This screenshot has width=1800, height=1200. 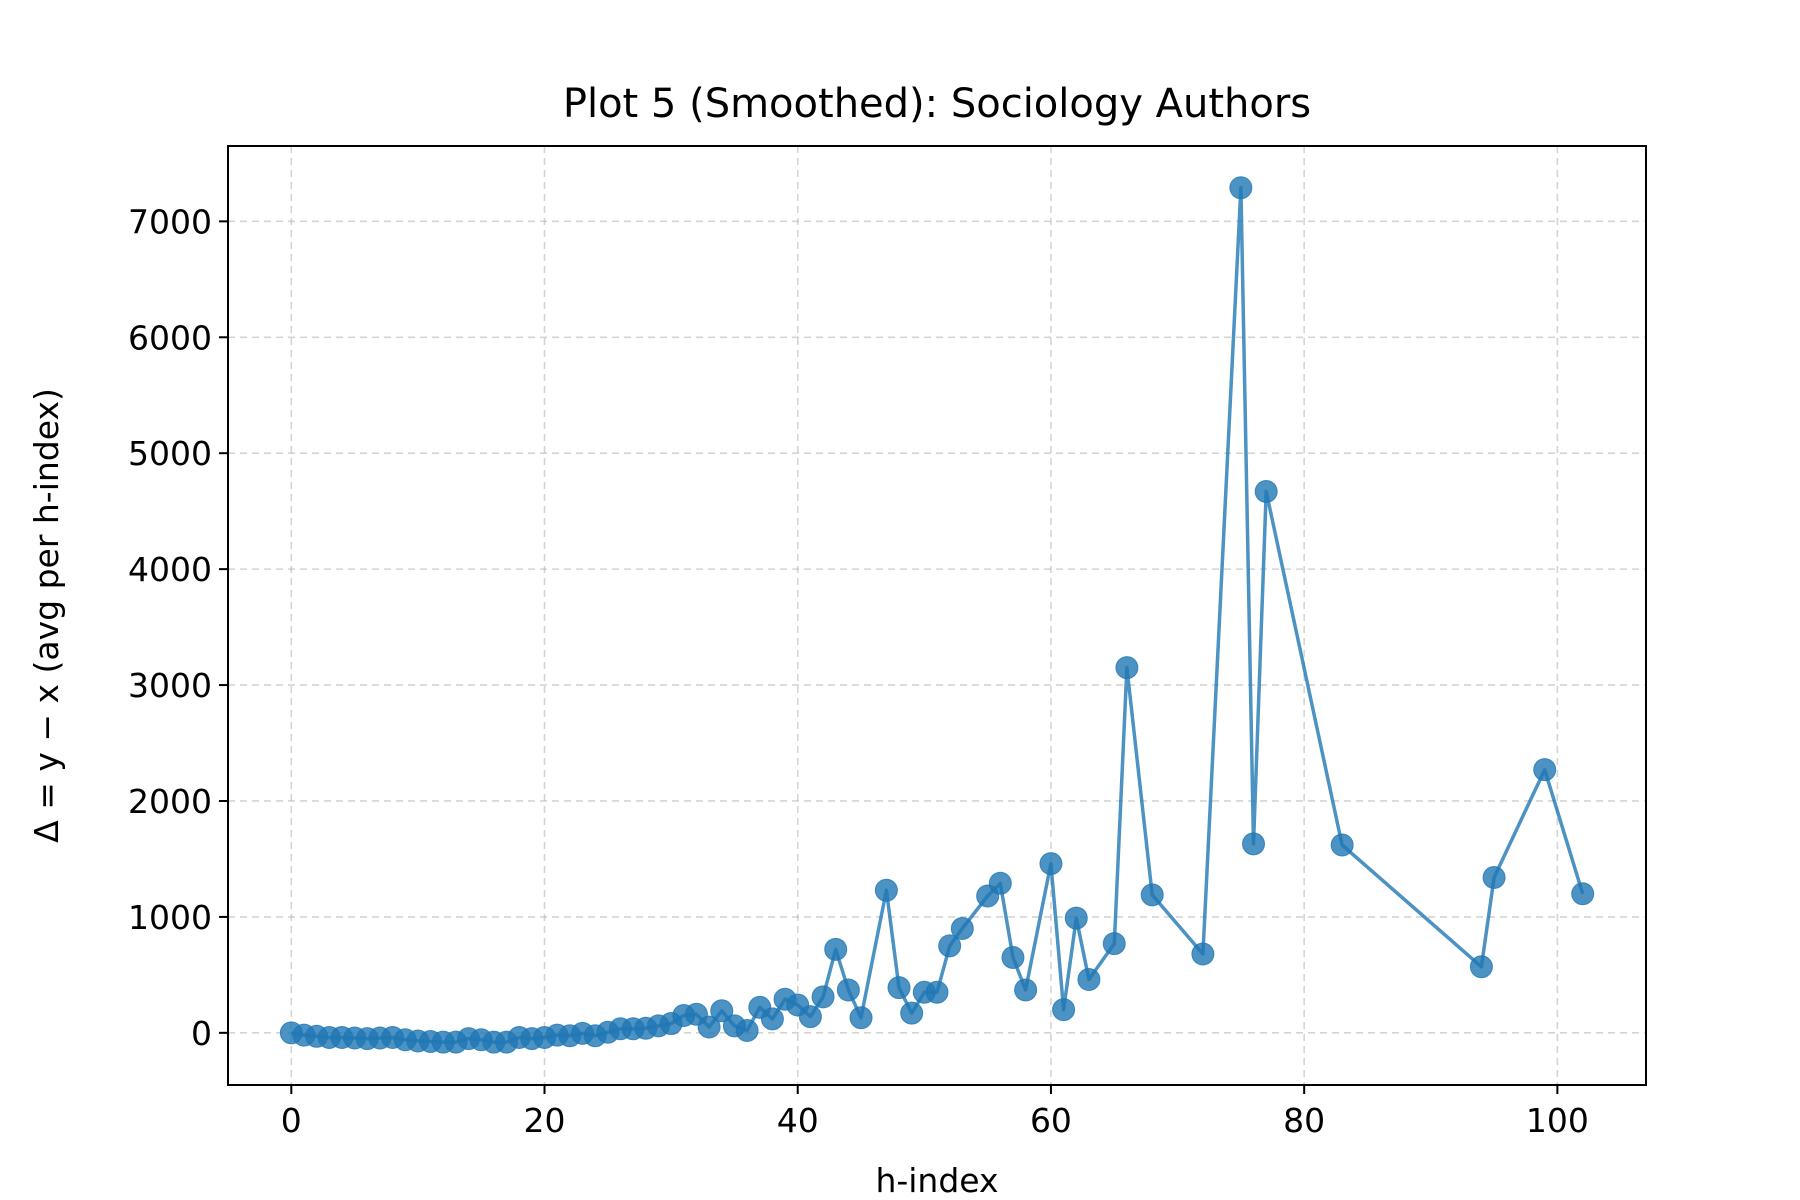 I want to click on chart-title: Plot 5 (Smoothed): Sociology Authors, so click(x=937, y=104).